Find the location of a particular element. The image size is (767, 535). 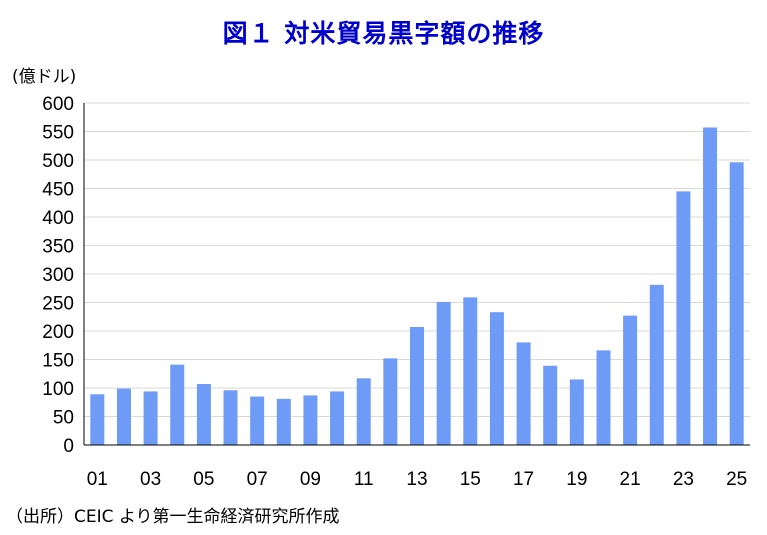

y-tick-label: 400 is located at coordinates (58, 218).